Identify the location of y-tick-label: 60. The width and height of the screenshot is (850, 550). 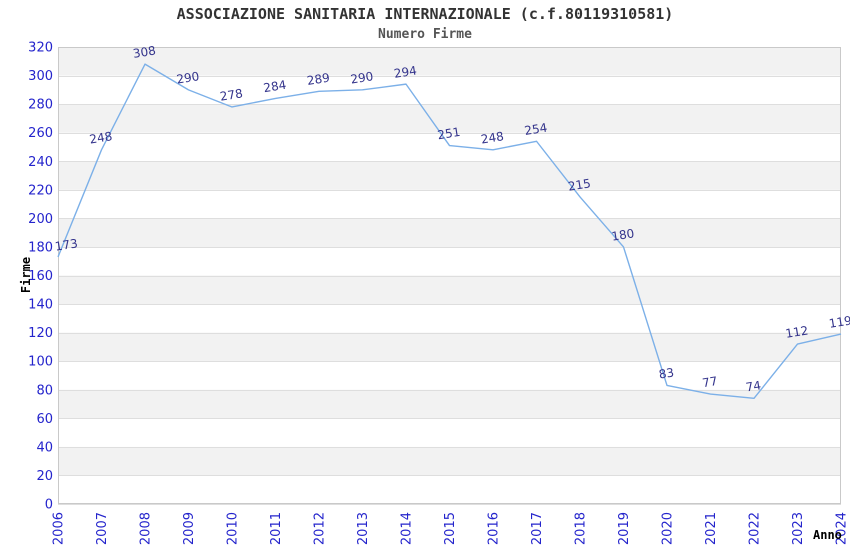
(44, 419).